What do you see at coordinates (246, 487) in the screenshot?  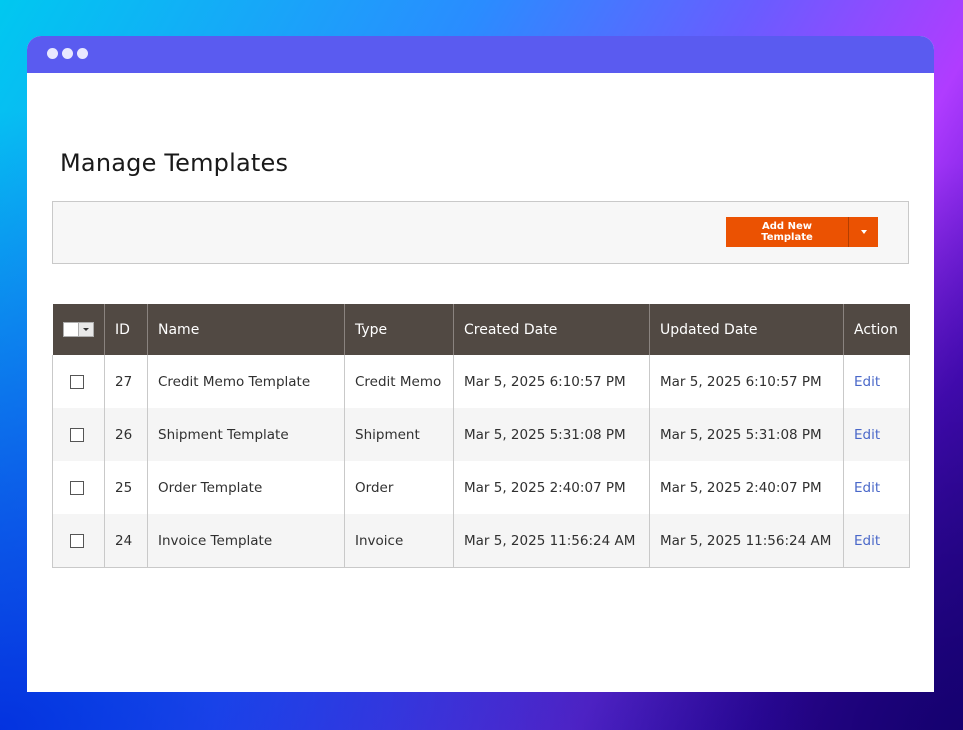 I see `row-name: Order Template` at bounding box center [246, 487].